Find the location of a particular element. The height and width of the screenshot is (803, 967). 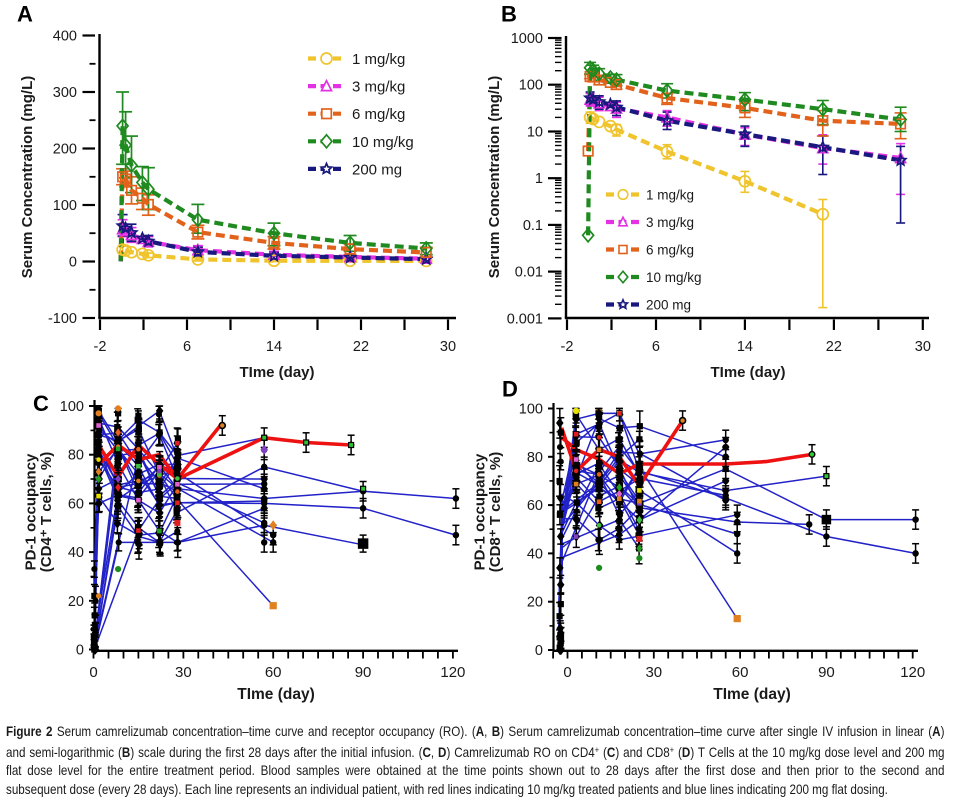

svg-text: 200 is located at coordinates (65, 150).